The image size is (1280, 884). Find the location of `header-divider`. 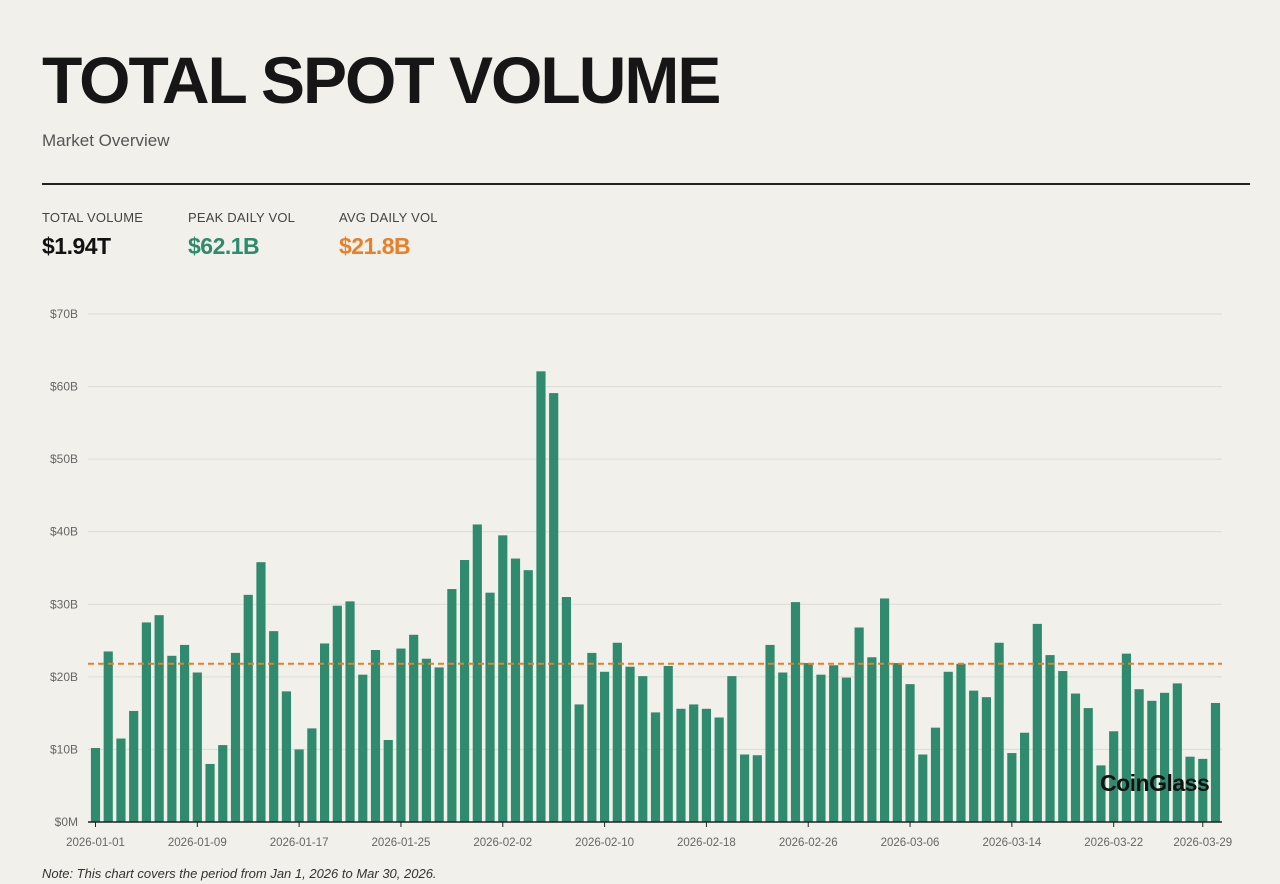

header-divider is located at coordinates (646, 184).